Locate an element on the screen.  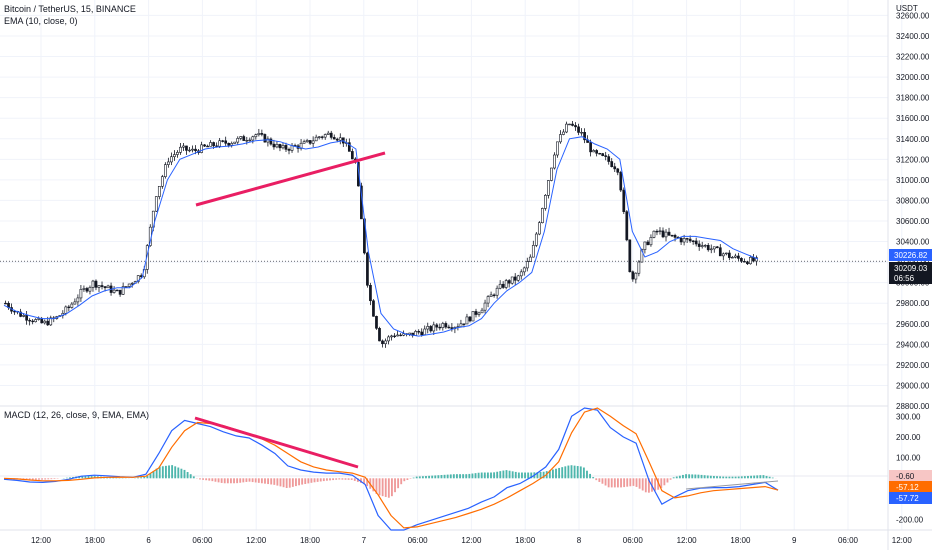
time-tick-label: 12:00 is located at coordinates (471, 540).